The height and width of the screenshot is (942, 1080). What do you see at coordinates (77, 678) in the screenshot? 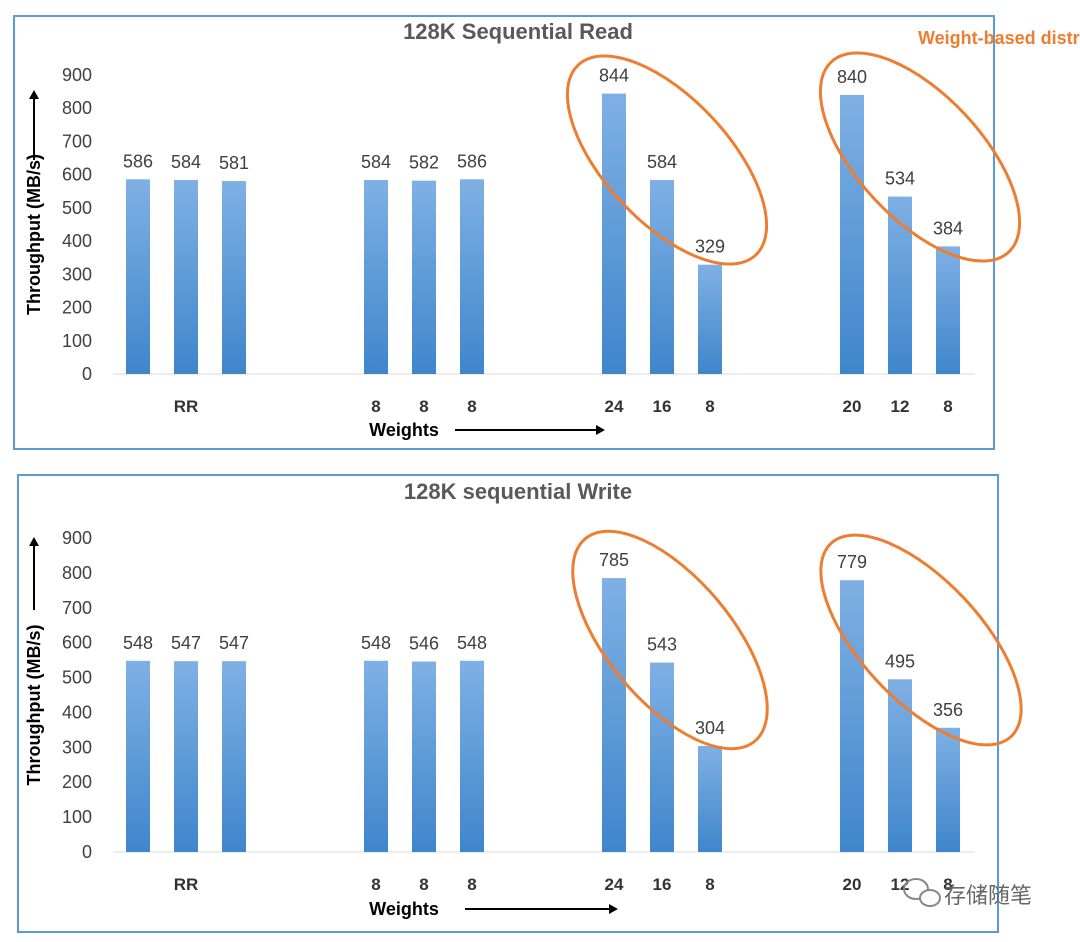
I see `y-tick-label: 500` at bounding box center [77, 678].